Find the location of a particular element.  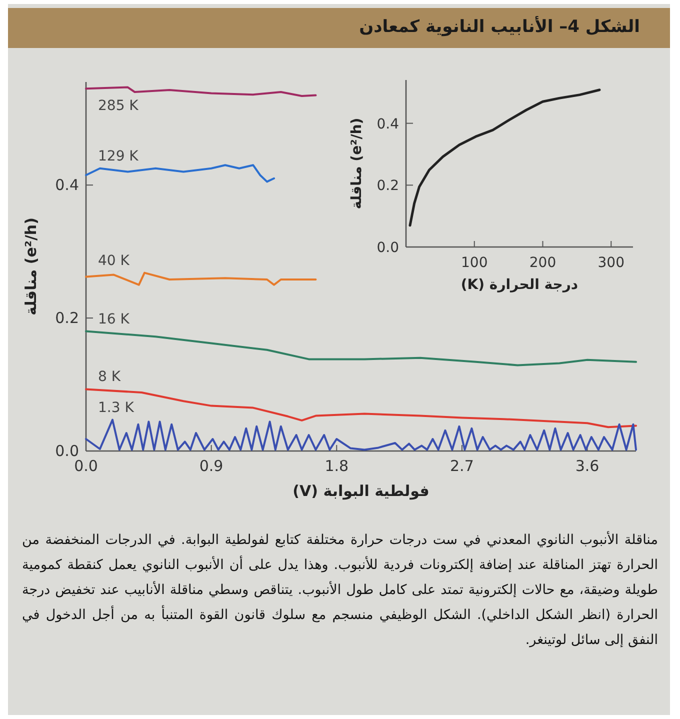

series-label: 285 K is located at coordinates (119, 106).